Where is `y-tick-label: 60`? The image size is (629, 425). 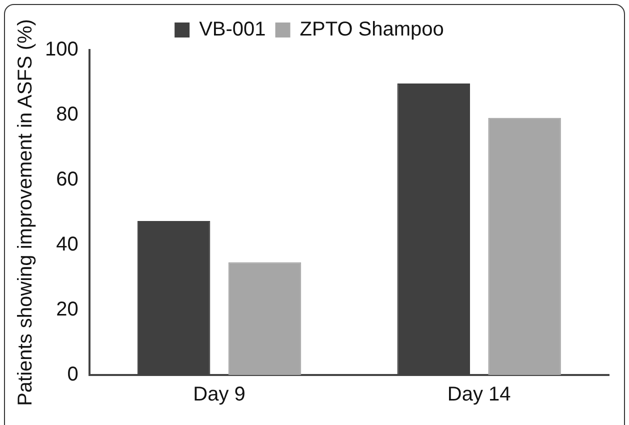 y-tick-label: 60 is located at coordinates (67, 179).